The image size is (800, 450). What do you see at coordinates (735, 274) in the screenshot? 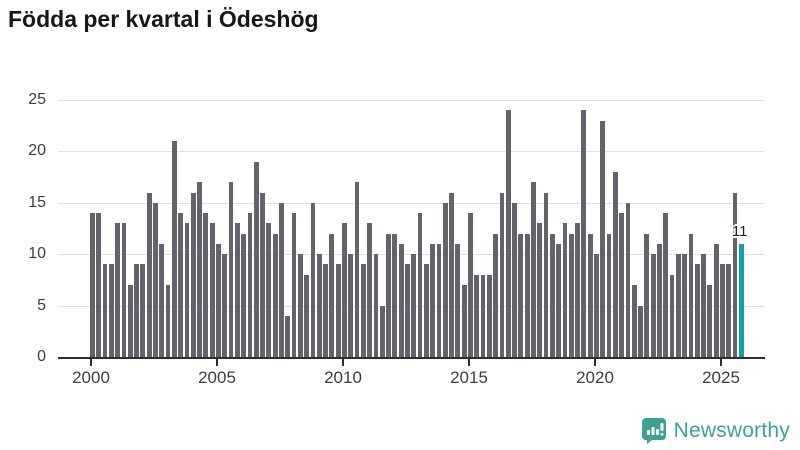
I see `bar-2025Q3` at bounding box center [735, 274].